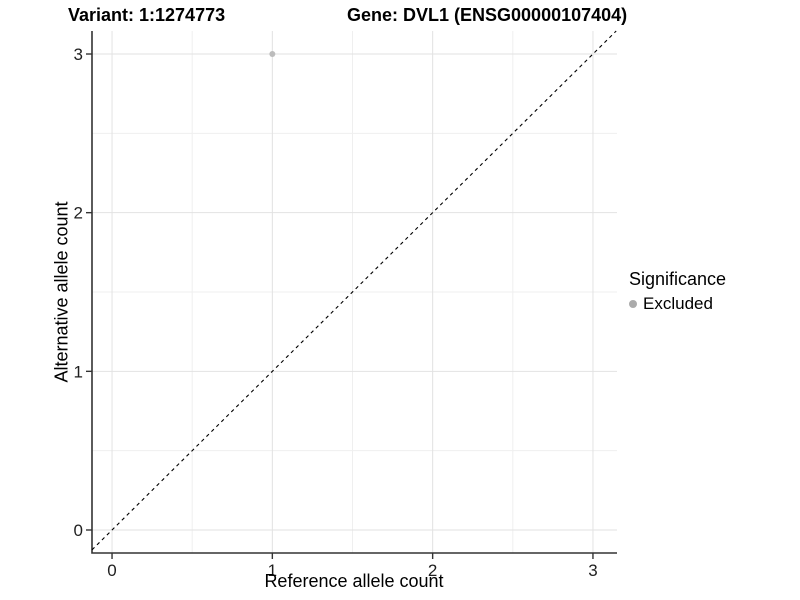 This screenshot has height=600, width=800. What do you see at coordinates (78, 371) in the screenshot?
I see `y-tick-label: 1` at bounding box center [78, 371].